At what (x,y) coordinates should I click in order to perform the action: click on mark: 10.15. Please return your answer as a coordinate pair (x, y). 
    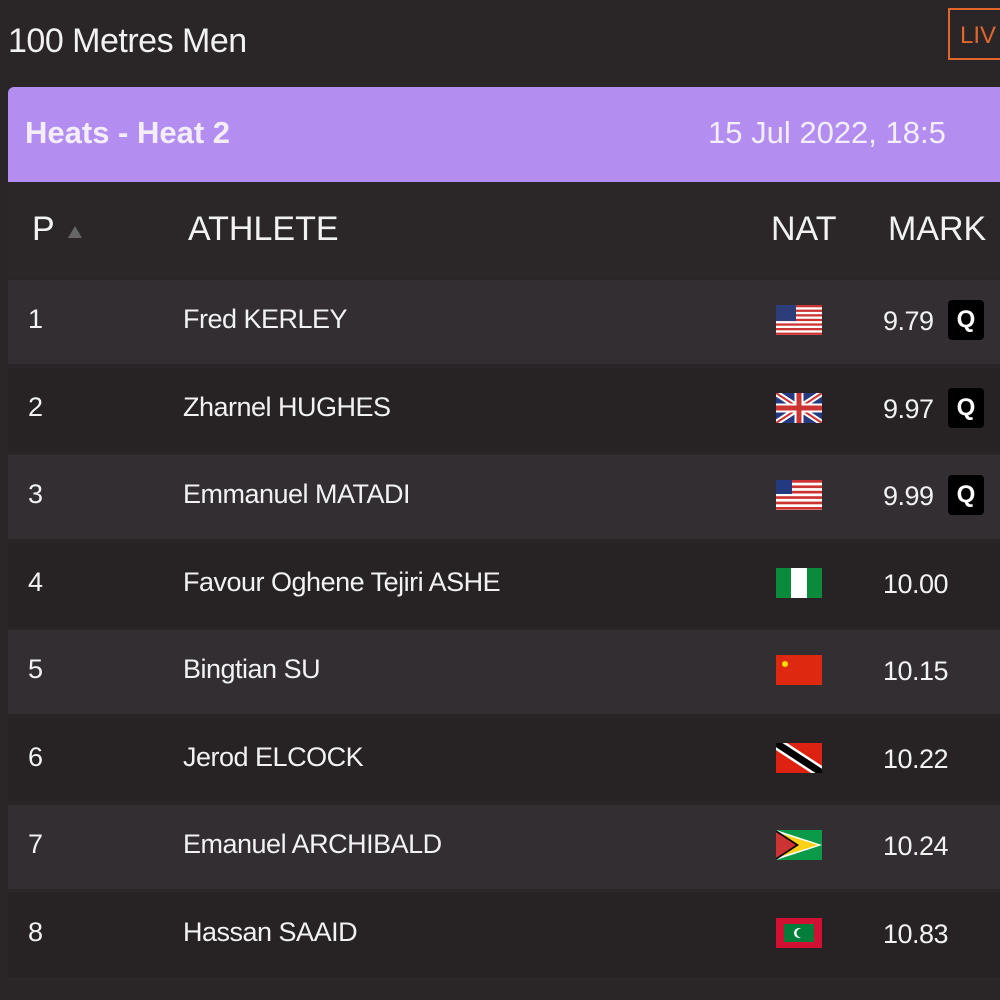
    Looking at the image, I should click on (916, 671).